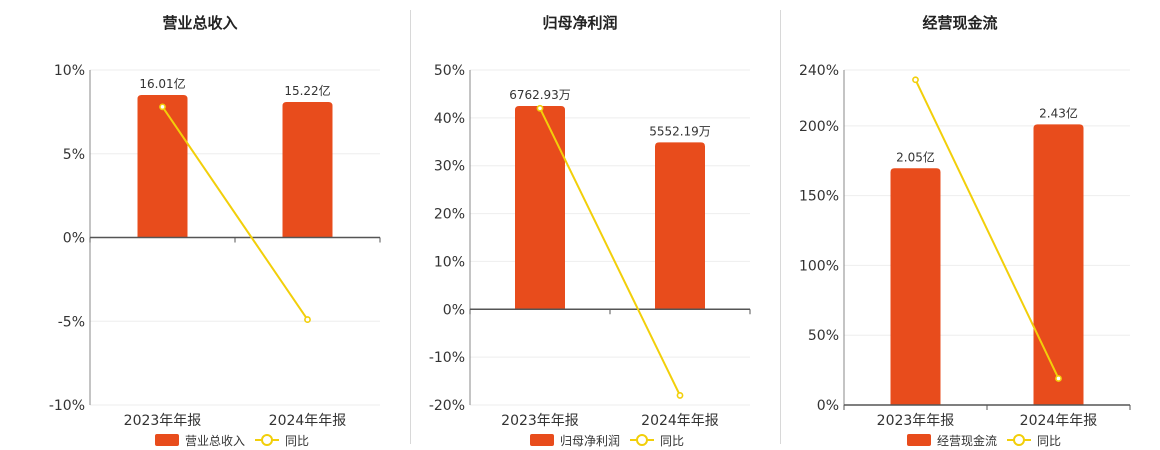 The width and height of the screenshot is (1160, 450). What do you see at coordinates (162, 83) in the screenshot?
I see `bar-data-label: 16.01亿` at bounding box center [162, 83].